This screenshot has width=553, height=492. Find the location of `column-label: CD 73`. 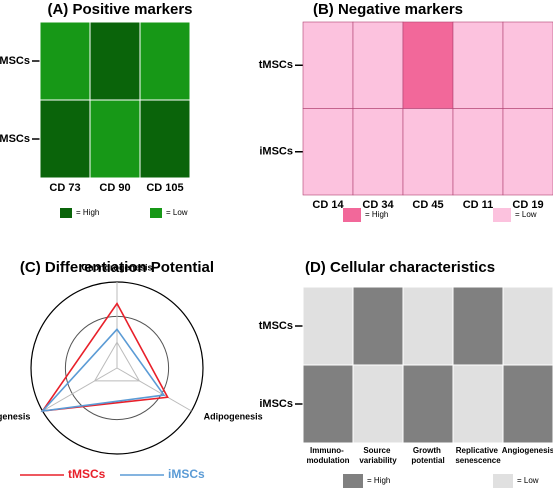

column-label: CD 73 is located at coordinates (64, 188).